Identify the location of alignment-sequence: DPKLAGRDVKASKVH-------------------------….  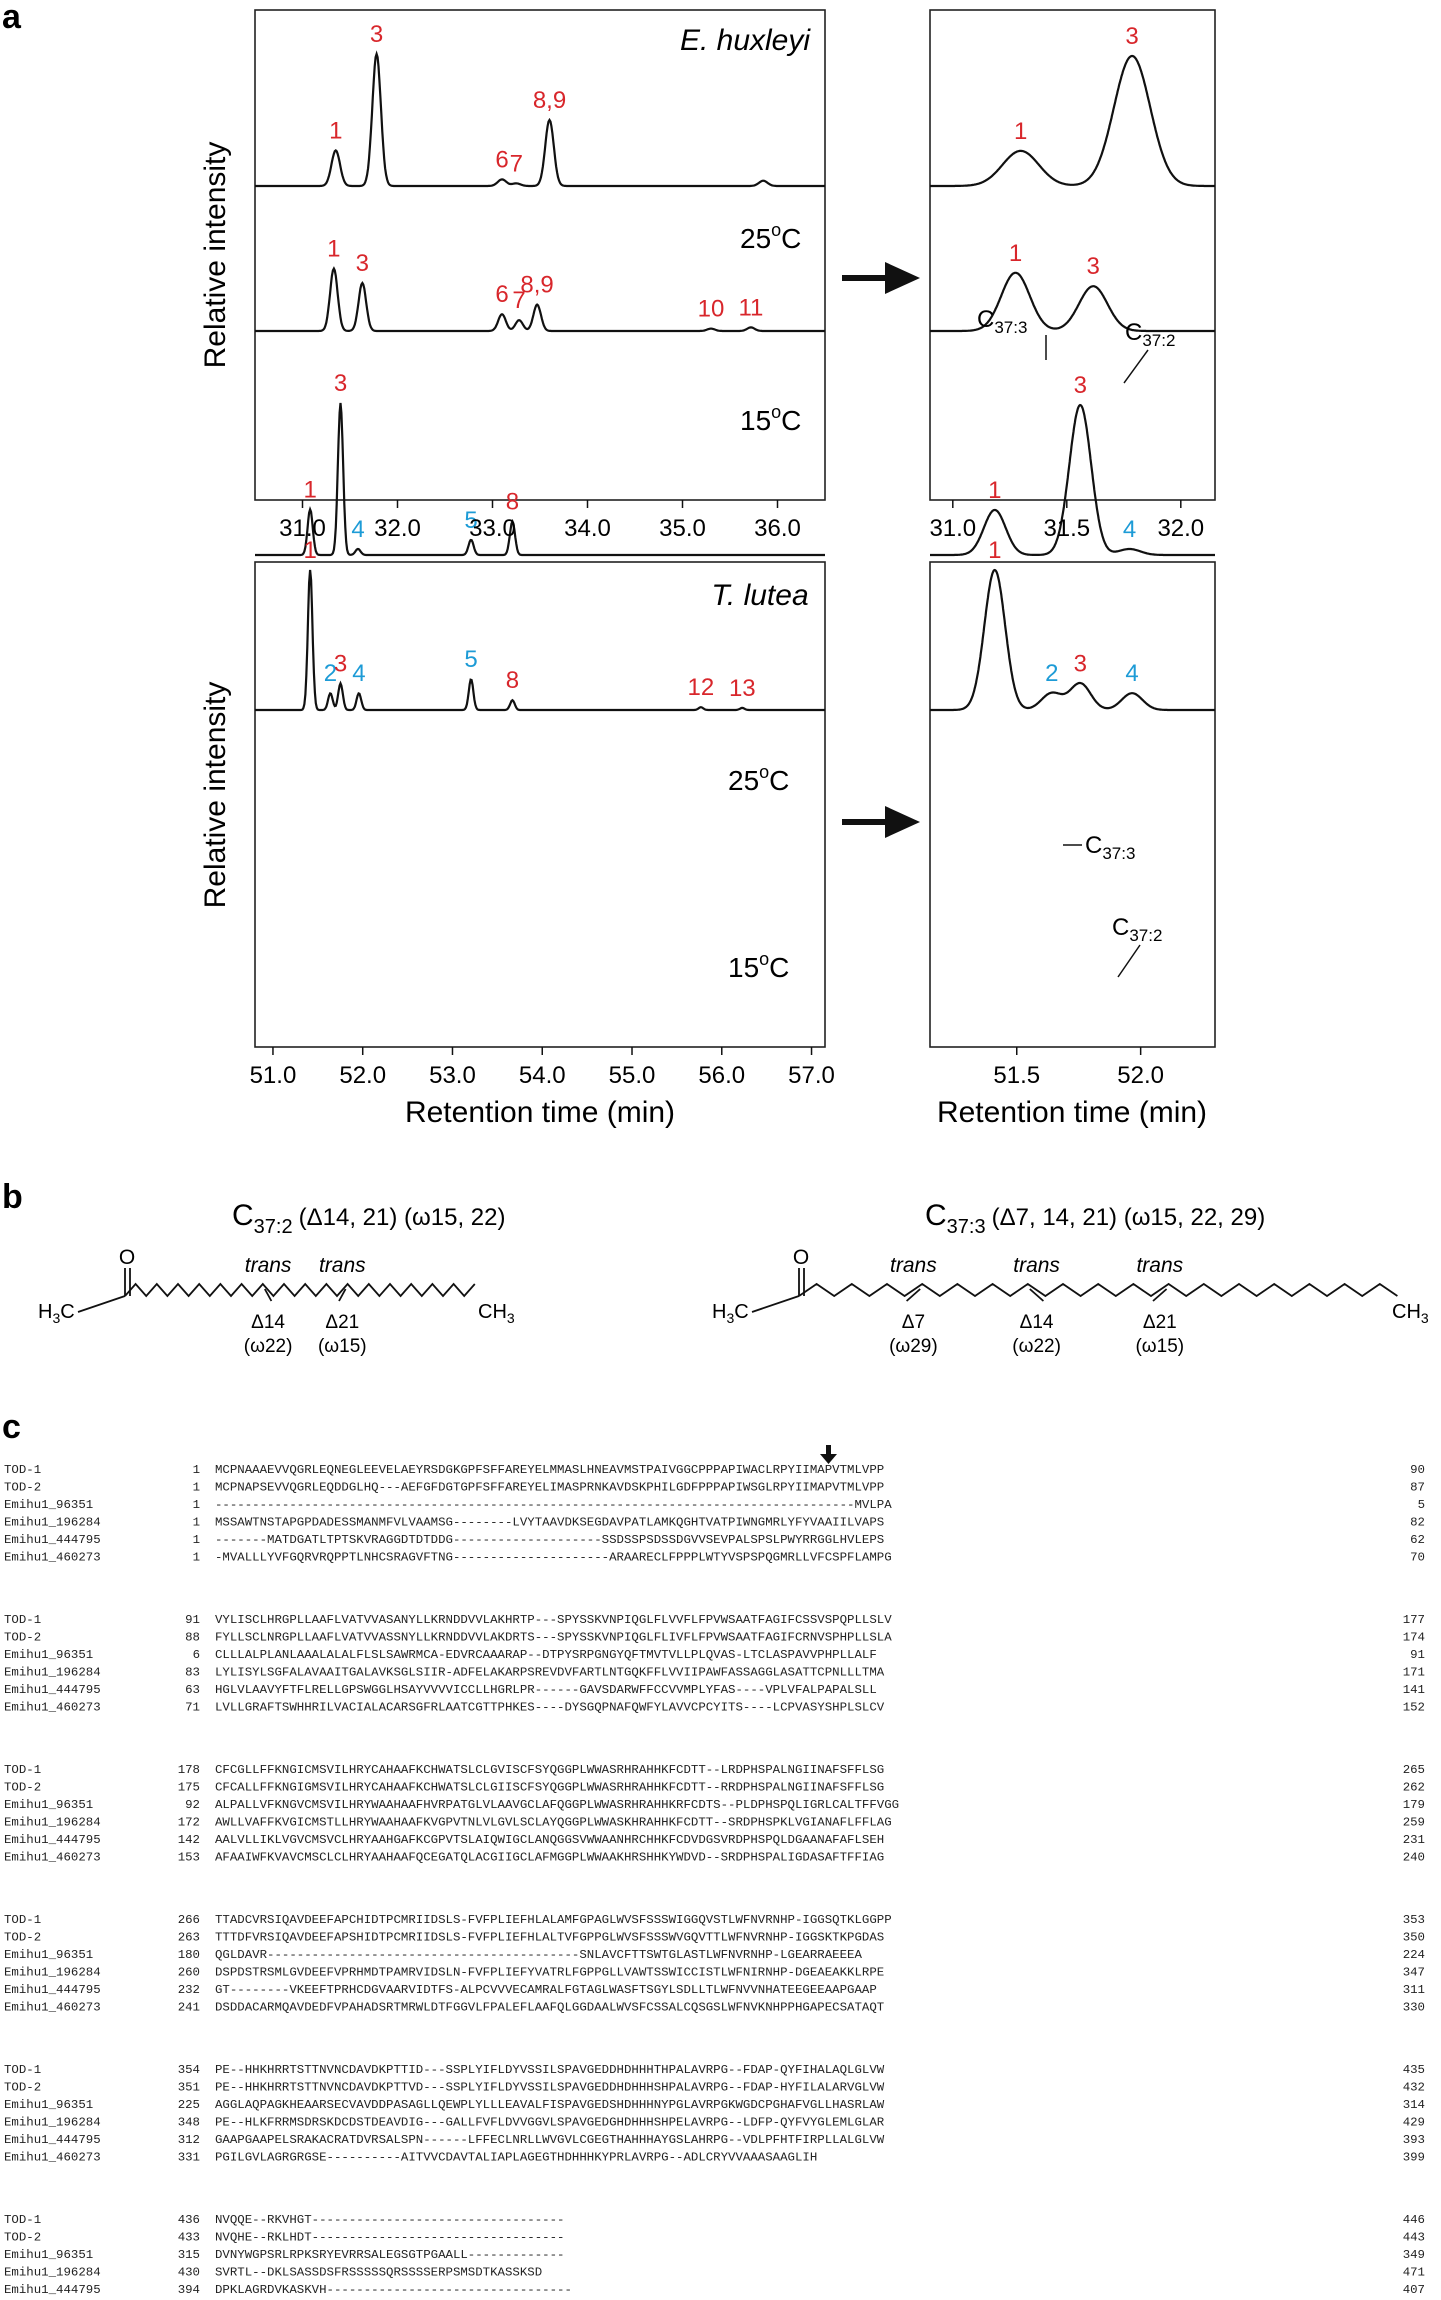
(393, 2290).